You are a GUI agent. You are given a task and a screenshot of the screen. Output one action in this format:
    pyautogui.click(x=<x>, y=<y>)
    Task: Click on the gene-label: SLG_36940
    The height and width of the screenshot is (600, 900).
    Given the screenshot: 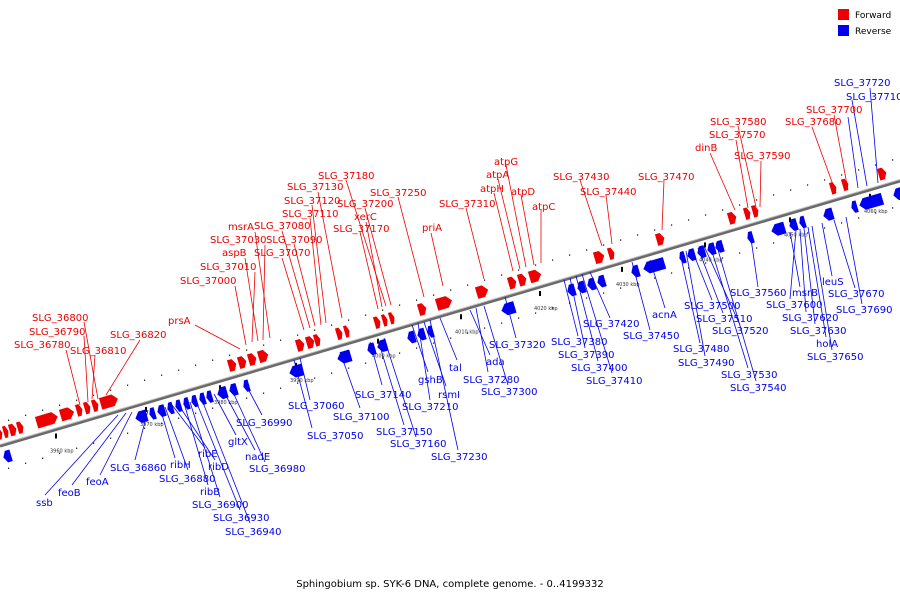 What is the action you would take?
    pyautogui.click(x=253, y=532)
    